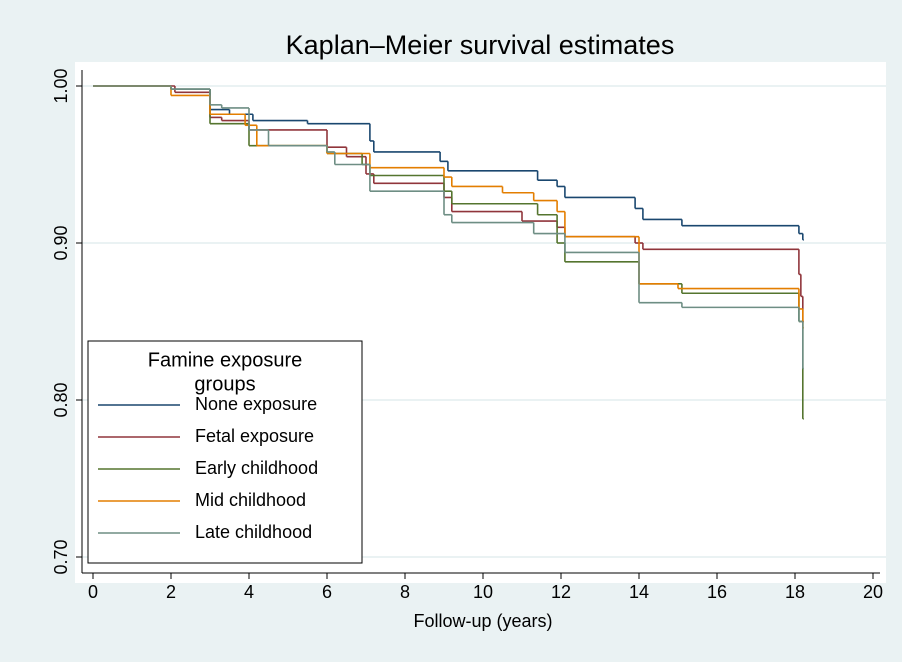 This screenshot has width=902, height=662. Describe the element at coordinates (249, 592) in the screenshot. I see `x-tick-label: 4` at that location.